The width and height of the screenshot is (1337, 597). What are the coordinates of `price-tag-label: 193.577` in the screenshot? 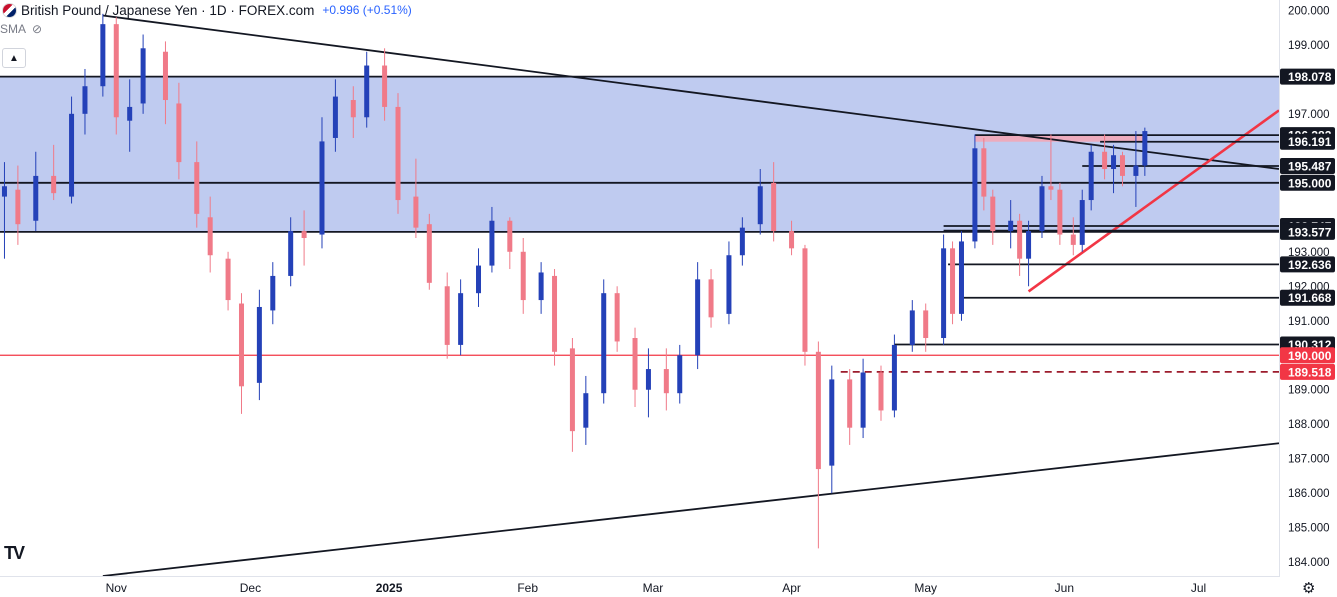 It's located at (1310, 232).